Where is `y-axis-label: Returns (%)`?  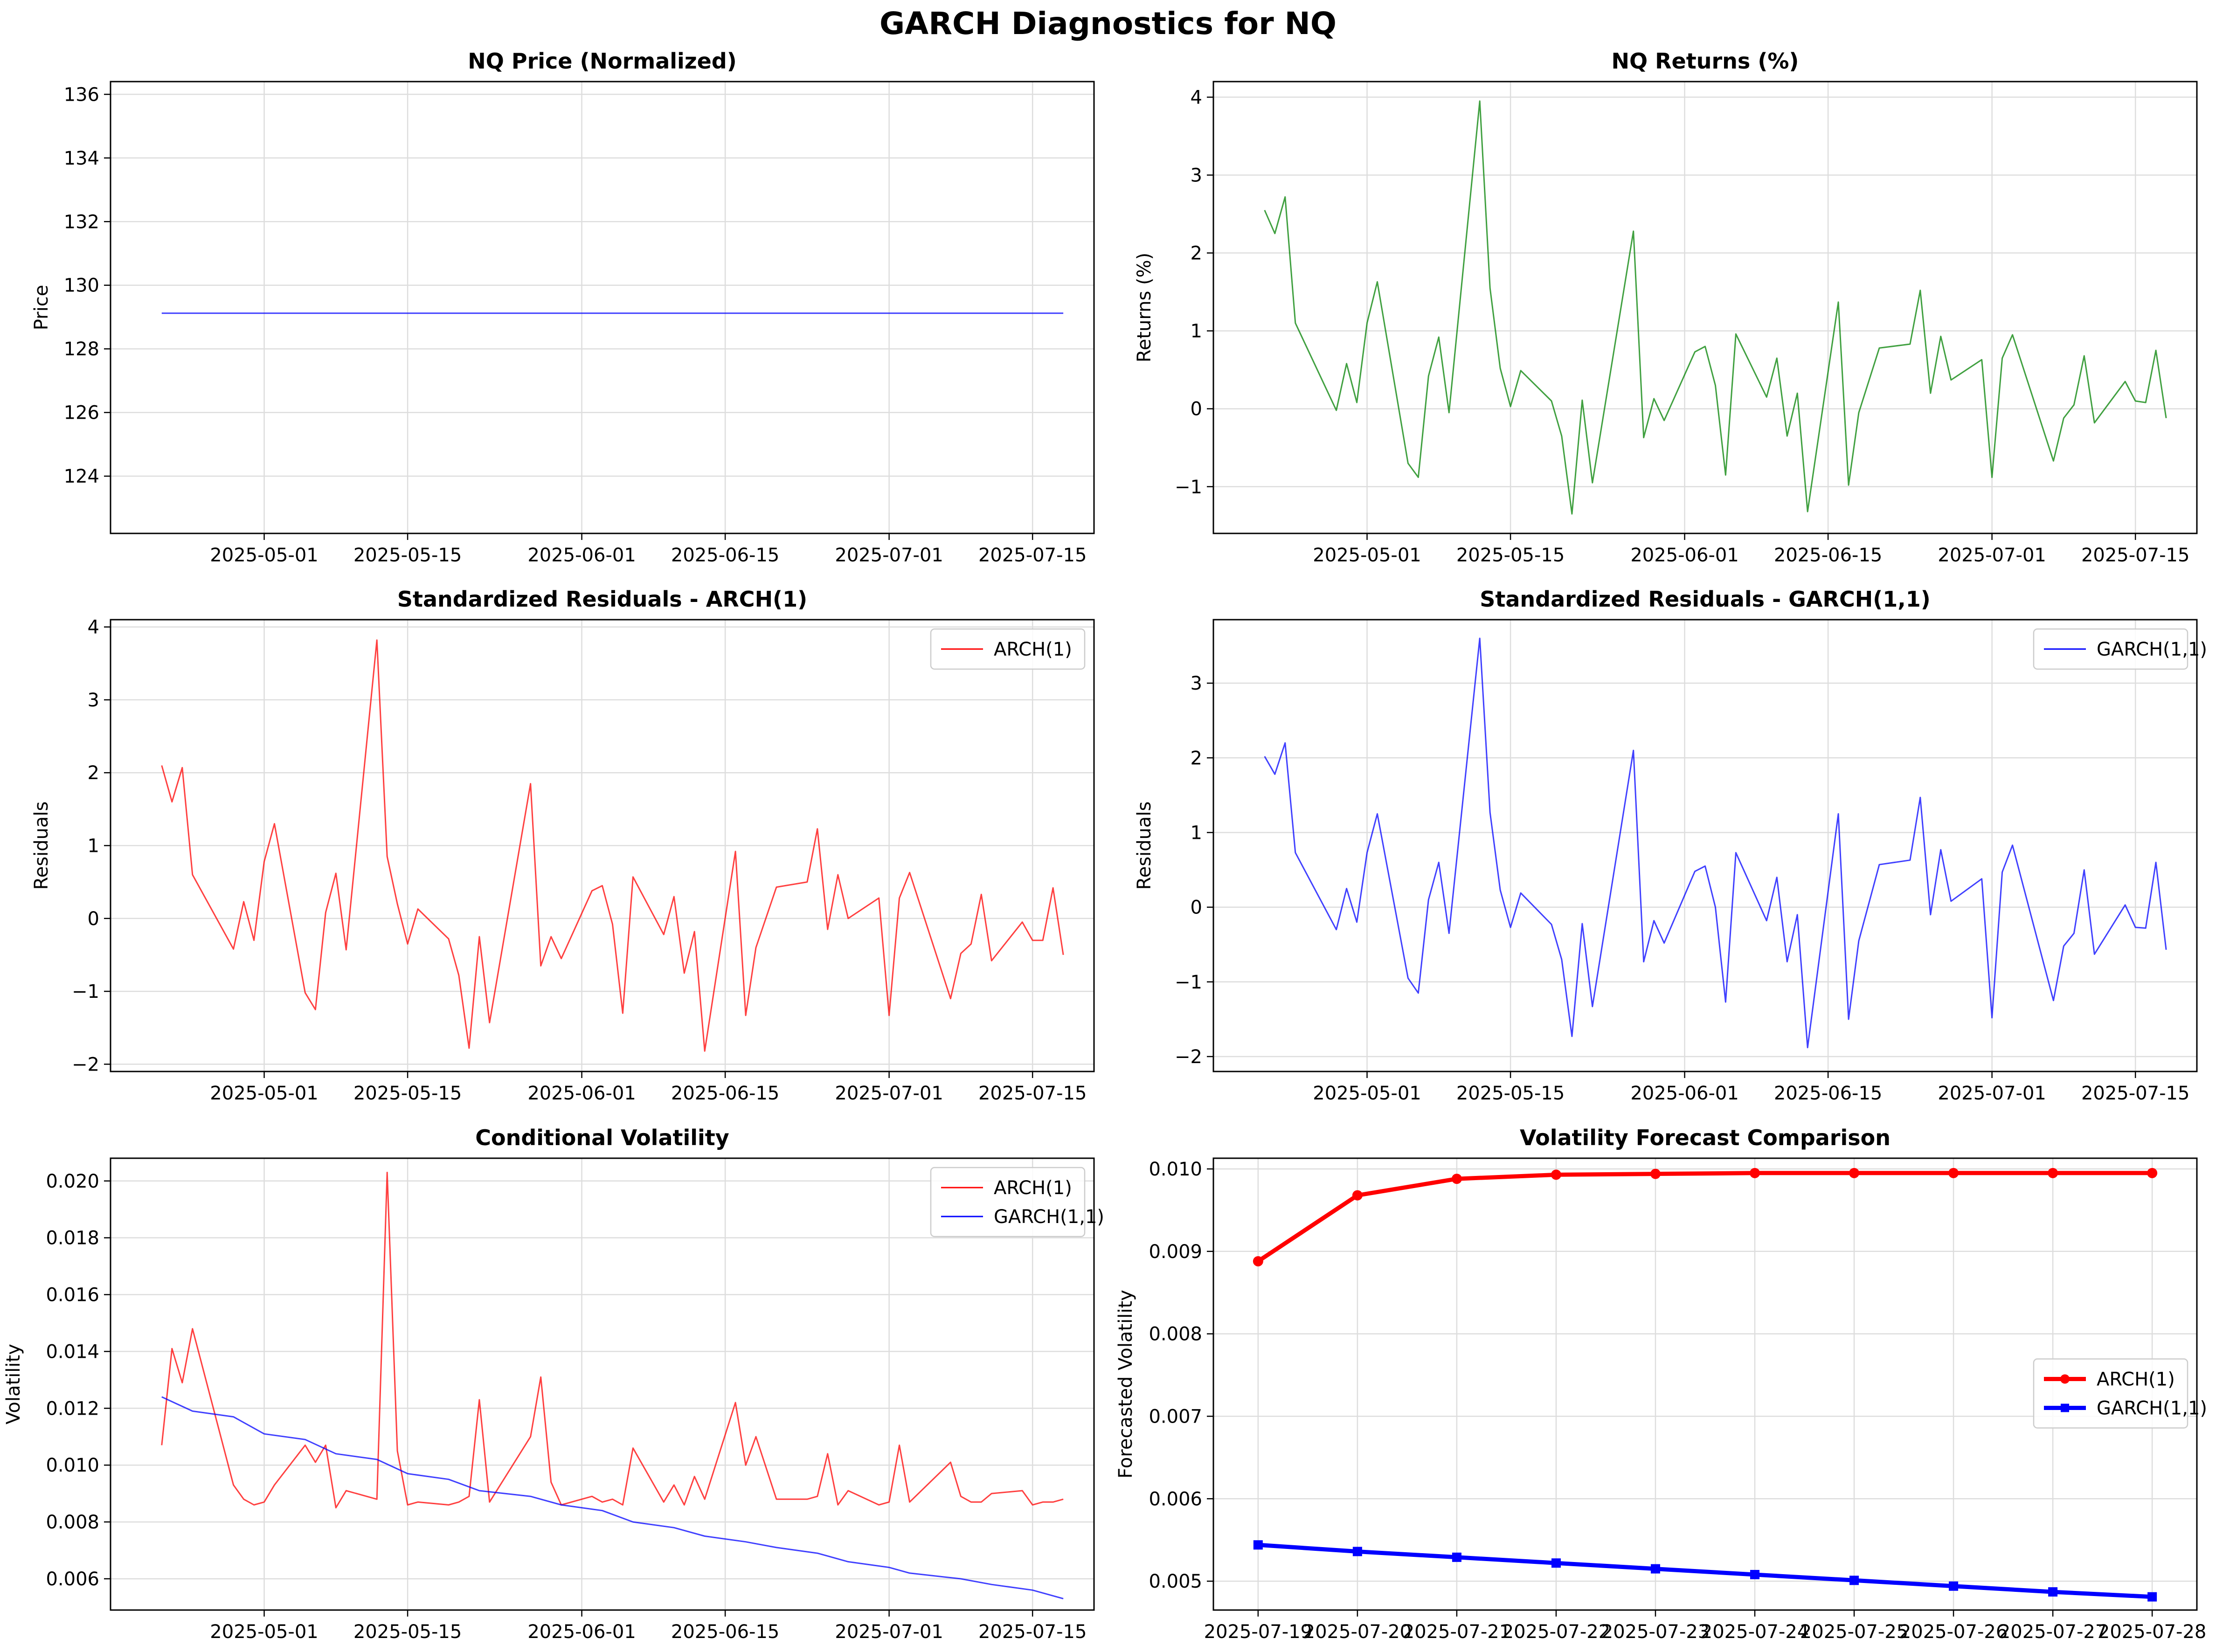 y-axis-label: Returns (%) is located at coordinates (1144, 308).